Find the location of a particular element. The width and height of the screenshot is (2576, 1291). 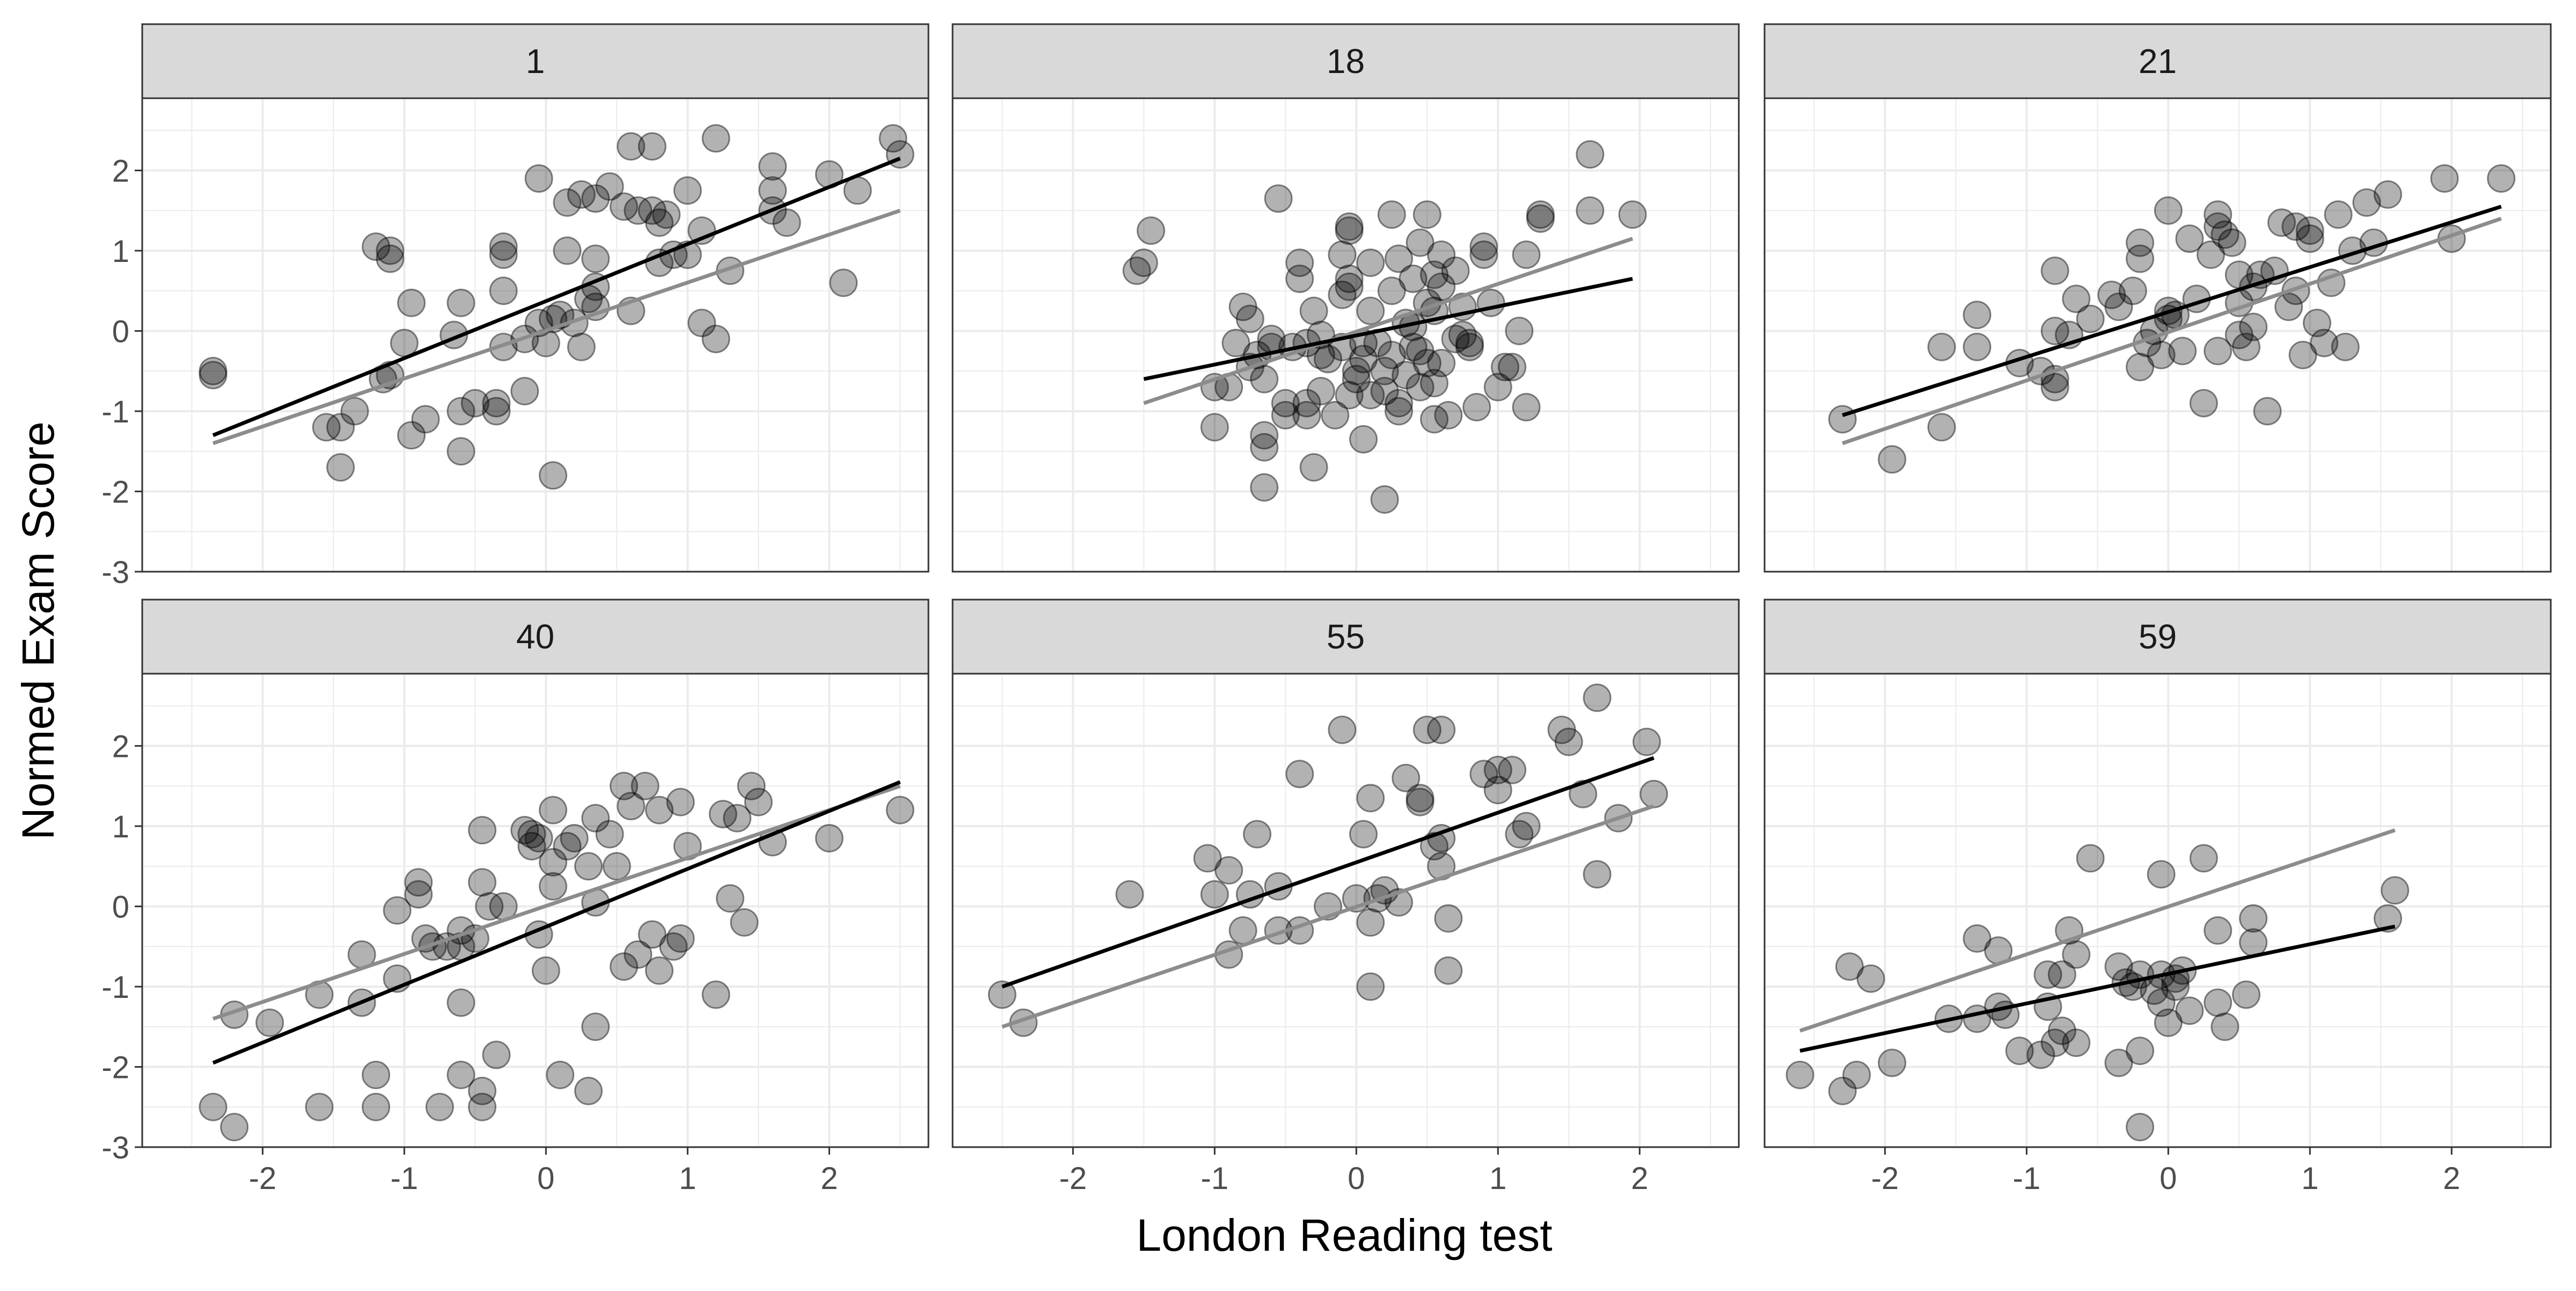

overall-fit-line is located at coordinates (1388, 321).